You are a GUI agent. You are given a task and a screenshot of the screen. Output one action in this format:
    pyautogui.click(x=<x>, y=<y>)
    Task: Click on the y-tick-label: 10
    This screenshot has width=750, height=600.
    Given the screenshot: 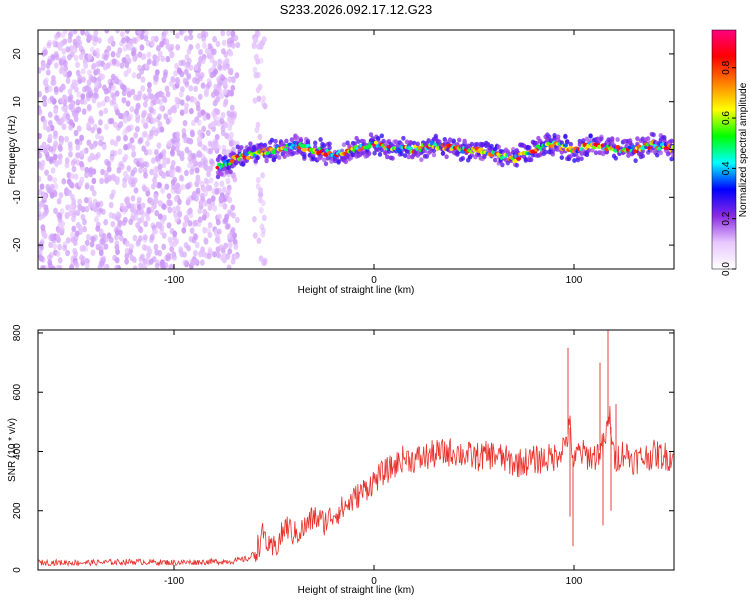 What is the action you would take?
    pyautogui.click(x=17, y=102)
    